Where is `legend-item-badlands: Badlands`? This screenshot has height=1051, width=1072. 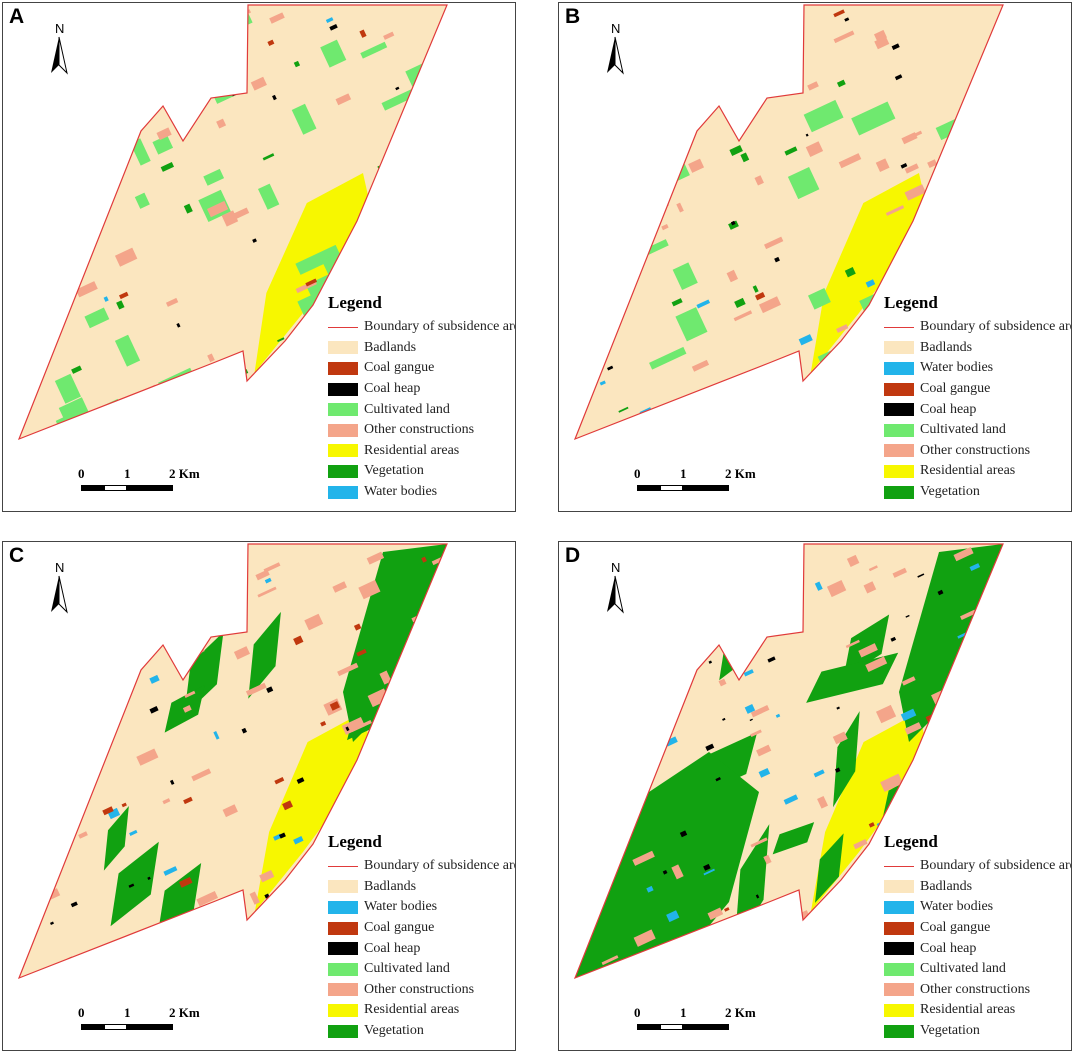 legend-item-badlands: Badlands is located at coordinates (975, 887).